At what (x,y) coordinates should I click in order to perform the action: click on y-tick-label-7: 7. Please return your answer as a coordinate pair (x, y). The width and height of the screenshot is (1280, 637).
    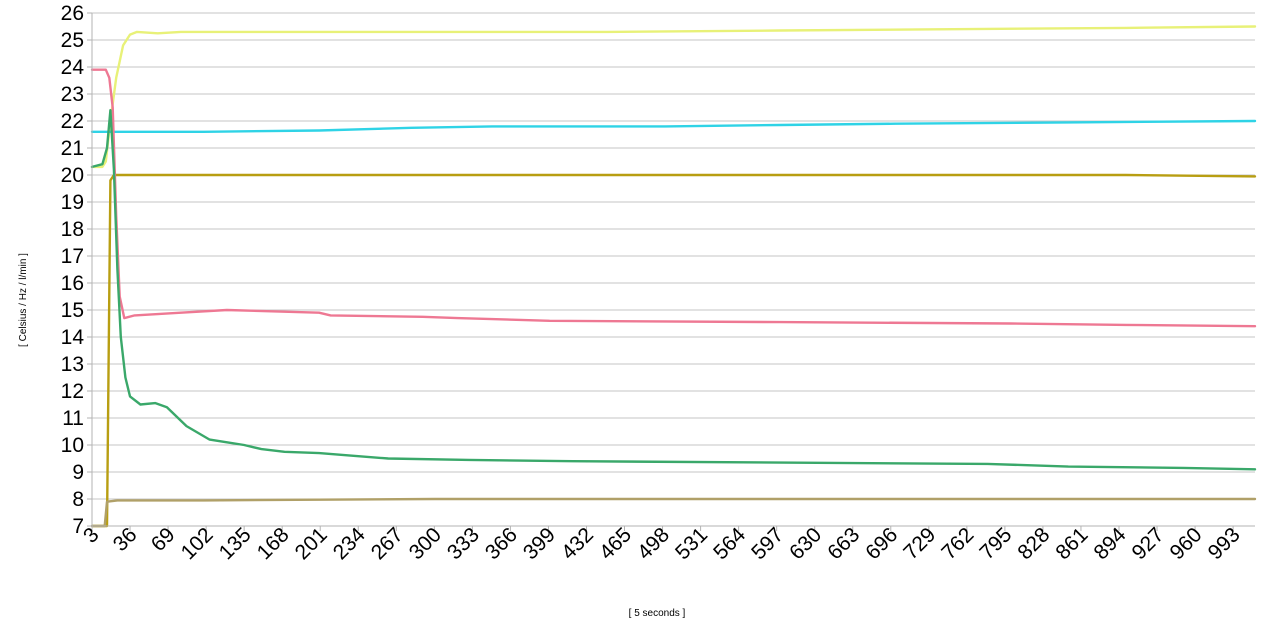
    Looking at the image, I should click on (78, 526).